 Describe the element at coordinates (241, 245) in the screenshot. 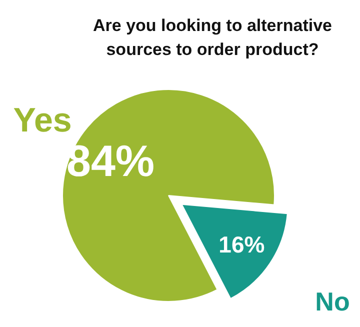

I see `data-label: 16%` at that location.